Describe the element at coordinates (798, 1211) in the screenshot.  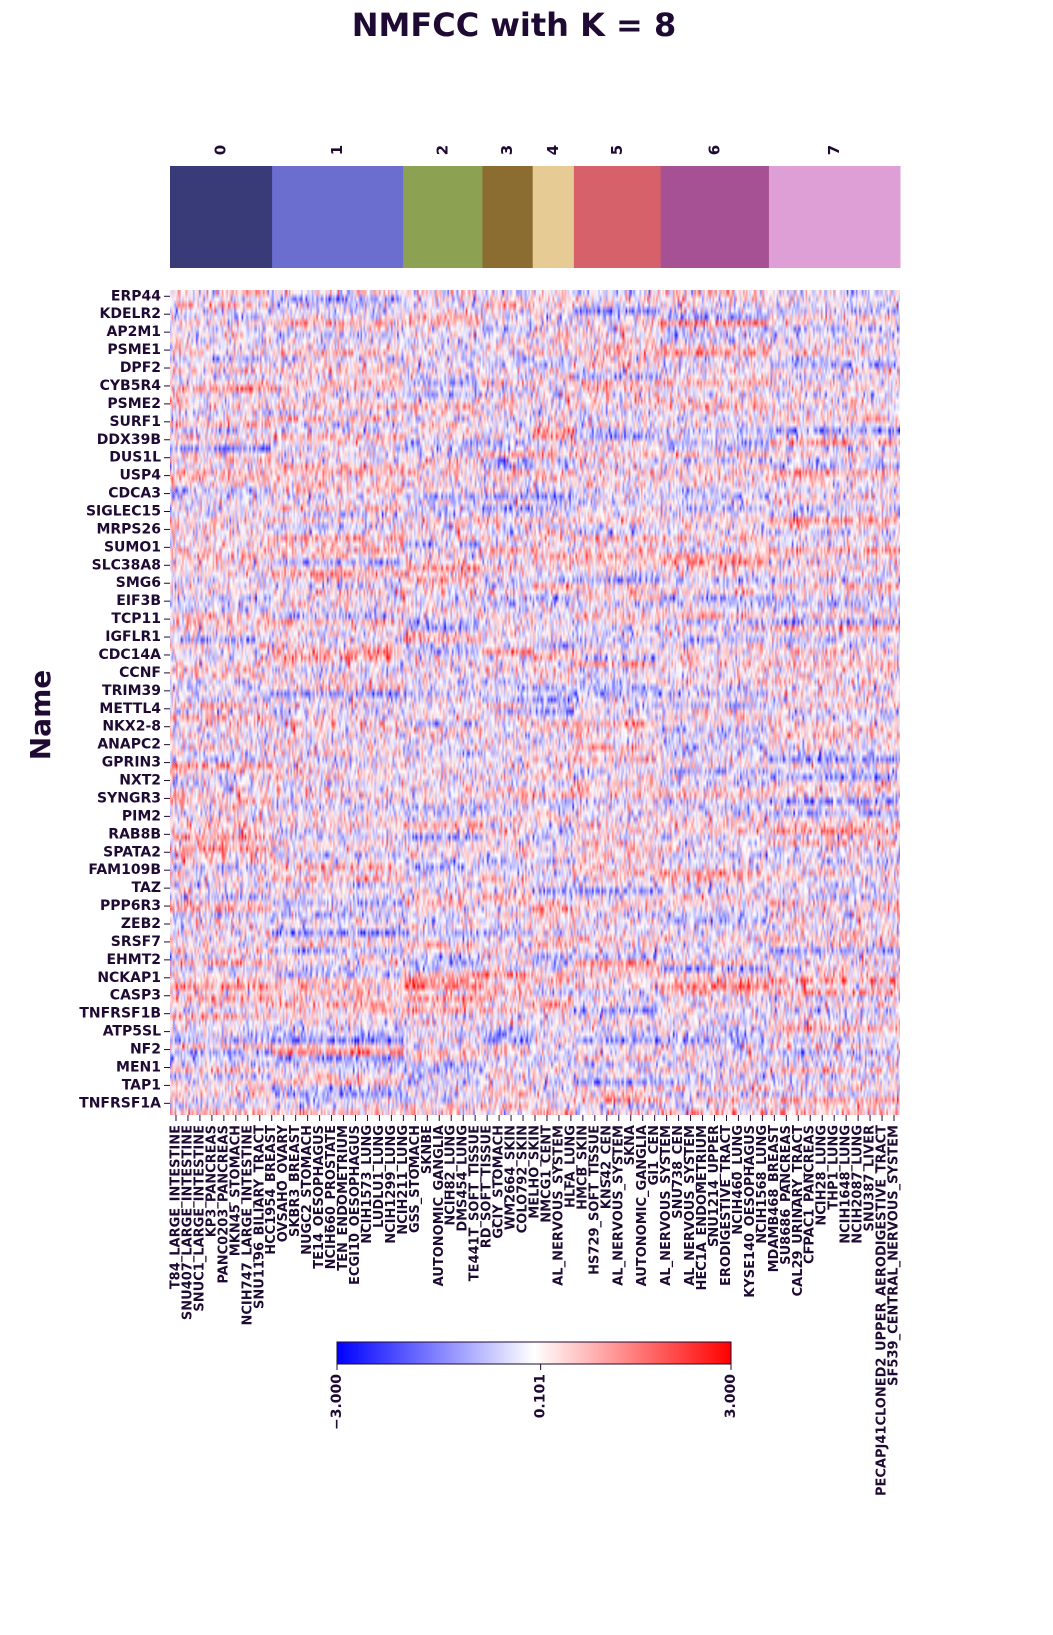
I see `column-label: CAL29_URINARY_TRACT` at that location.